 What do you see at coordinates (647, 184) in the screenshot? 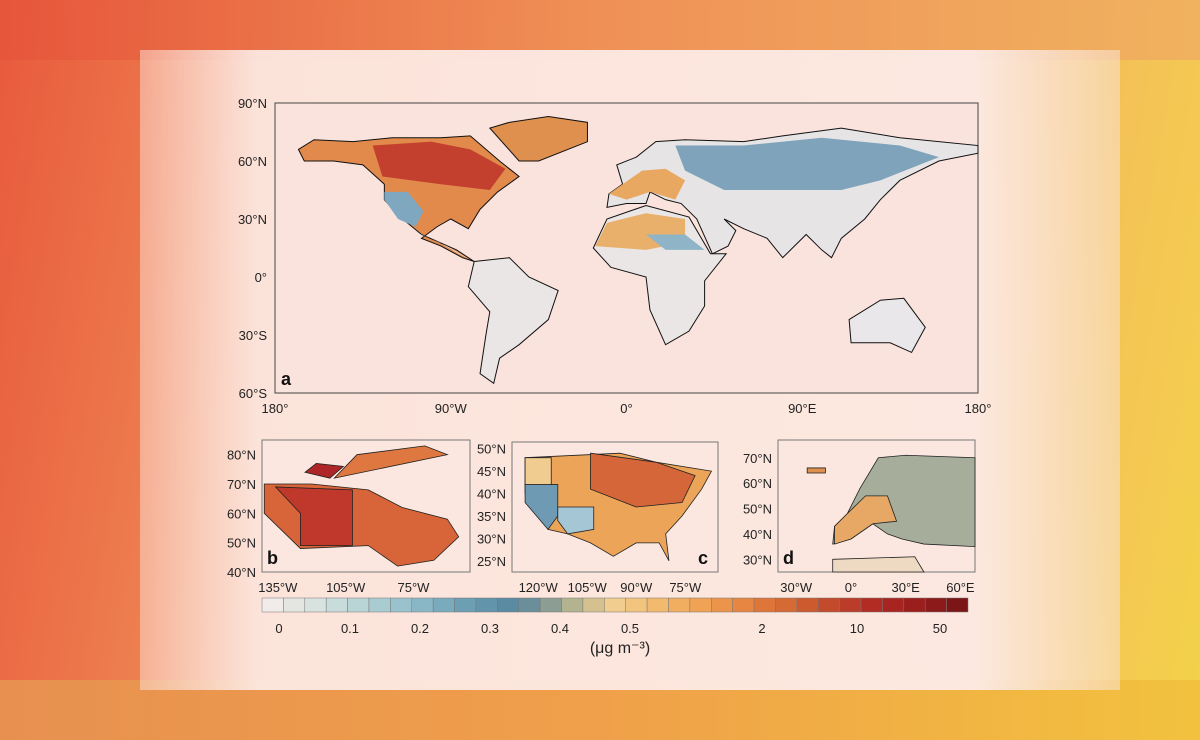
I see `europe-region` at bounding box center [647, 184].